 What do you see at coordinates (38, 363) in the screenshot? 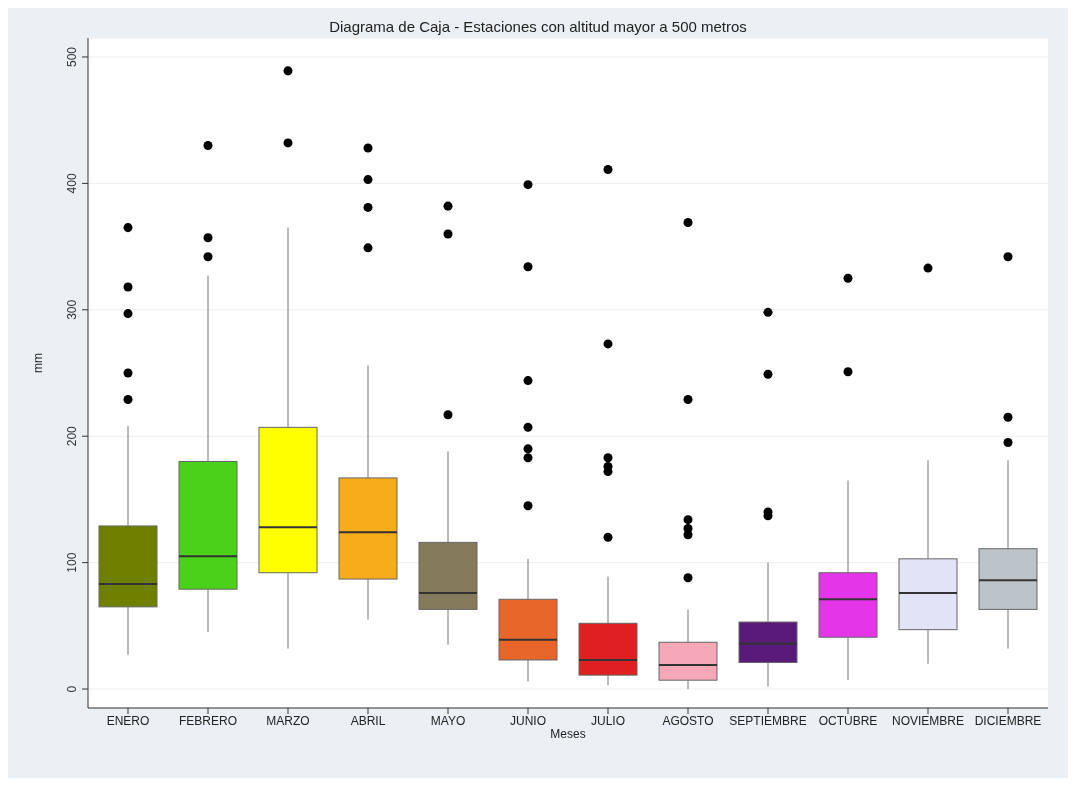
I see `y-axis-title: mm` at bounding box center [38, 363].